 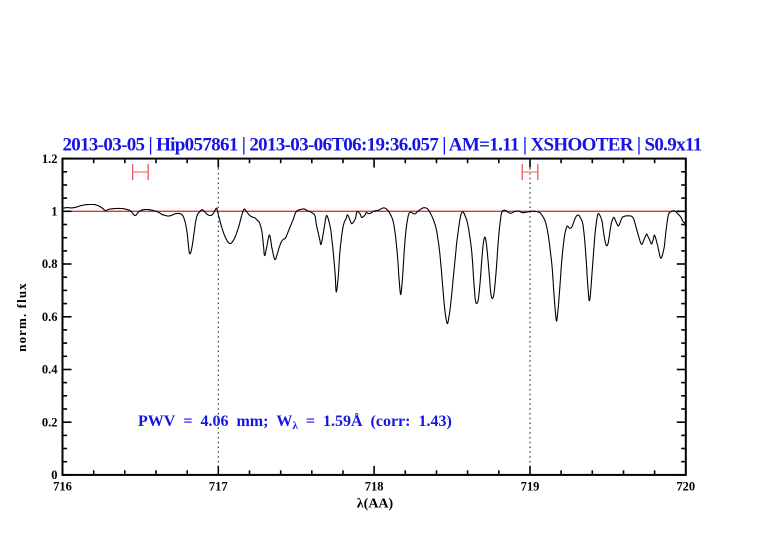 What do you see at coordinates (50, 159) in the screenshot?
I see `svg-text: 1.2` at bounding box center [50, 159].